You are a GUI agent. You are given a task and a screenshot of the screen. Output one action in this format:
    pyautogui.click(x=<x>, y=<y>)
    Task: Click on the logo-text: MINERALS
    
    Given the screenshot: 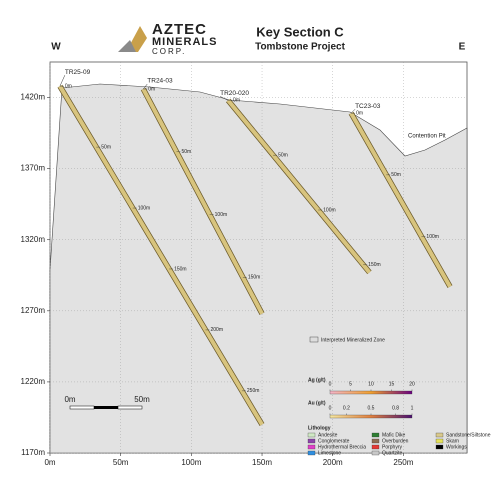 What is the action you would take?
    pyautogui.click(x=184, y=42)
    